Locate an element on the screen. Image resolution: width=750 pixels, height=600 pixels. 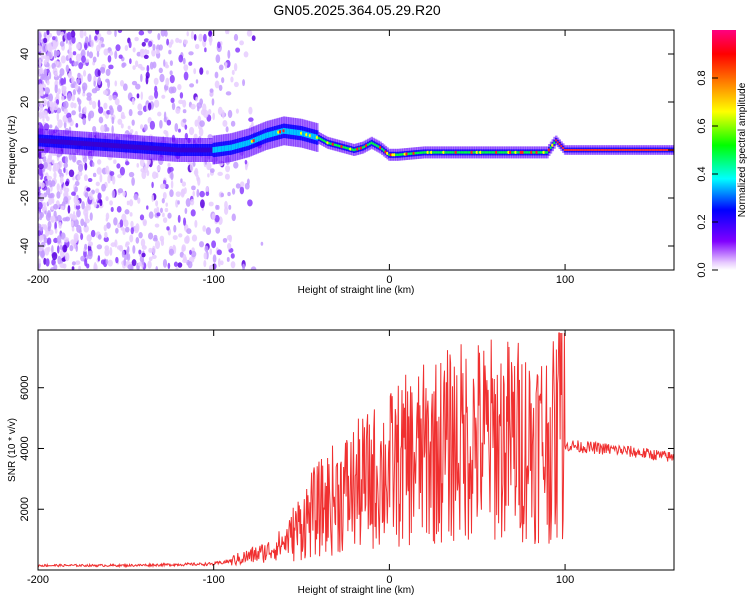
spectrogram-x-axis-label: Height of straight line (km) is located at coordinates (356, 290).